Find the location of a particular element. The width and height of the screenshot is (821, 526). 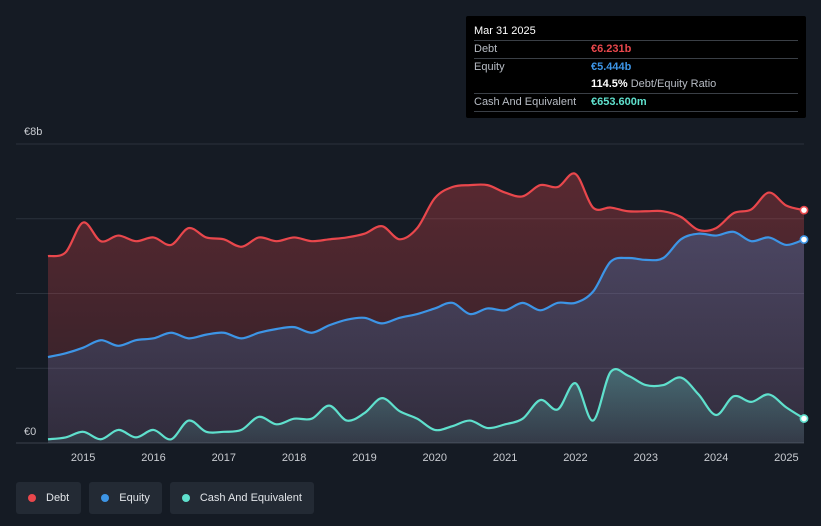

x-tick-label: 2017 is located at coordinates (224, 458).